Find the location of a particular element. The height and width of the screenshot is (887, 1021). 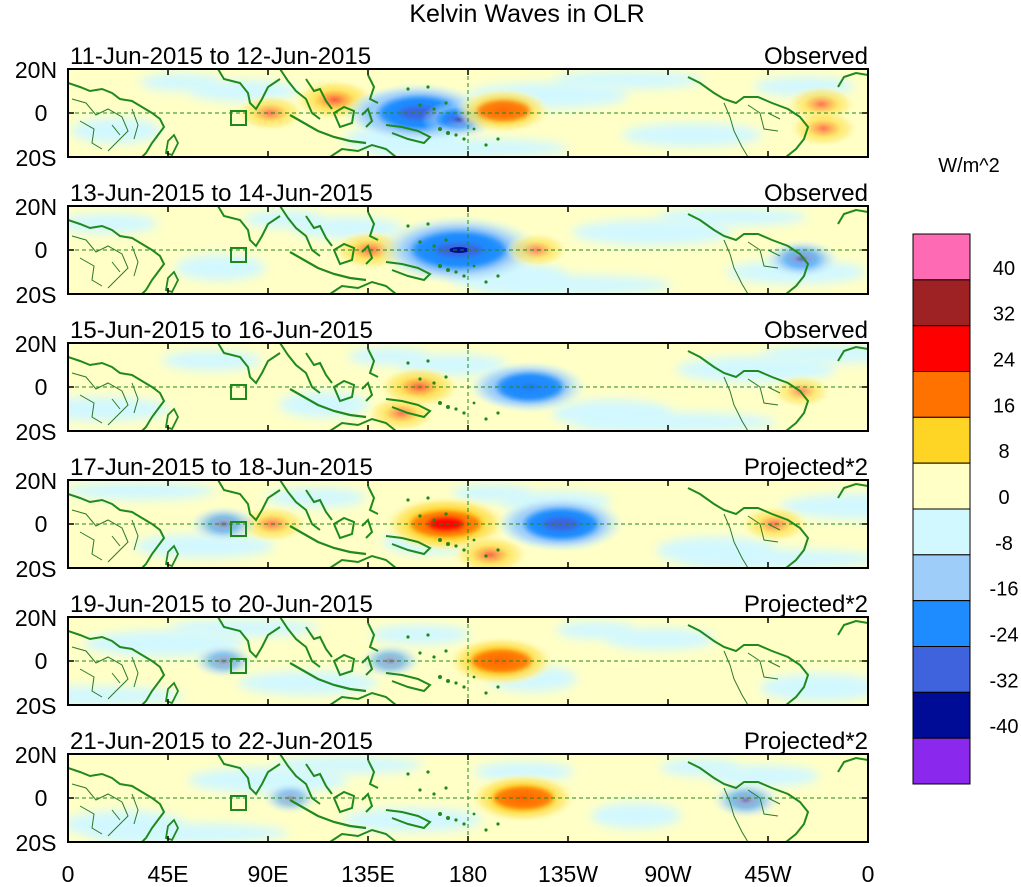

colorbar-label: -8 is located at coordinates (1004, 544).